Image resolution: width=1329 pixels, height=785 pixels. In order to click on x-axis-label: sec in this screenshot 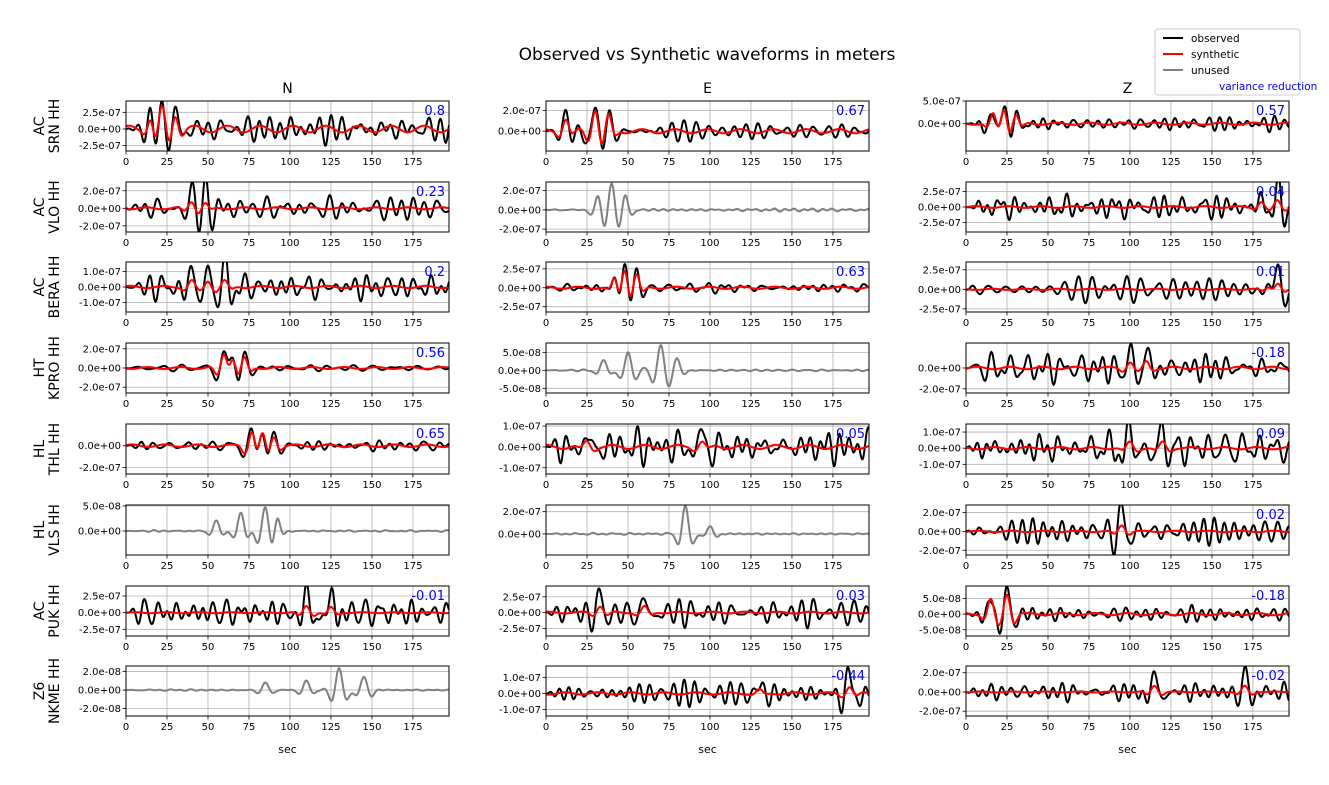, I will do `click(1127, 749)`.